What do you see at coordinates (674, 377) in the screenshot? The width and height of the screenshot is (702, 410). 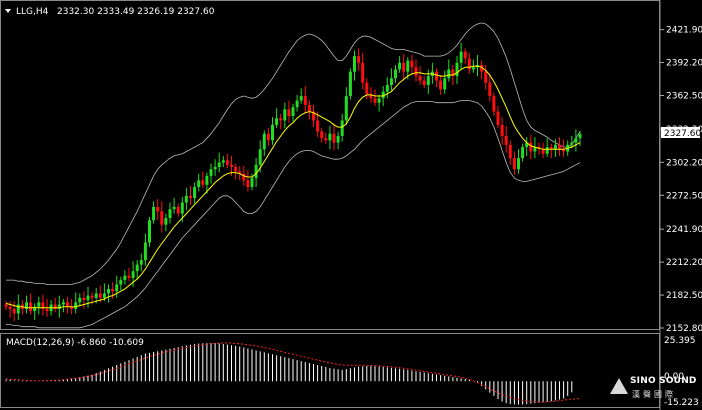 I see `macd-axis-zero: 0.00` at bounding box center [674, 377].